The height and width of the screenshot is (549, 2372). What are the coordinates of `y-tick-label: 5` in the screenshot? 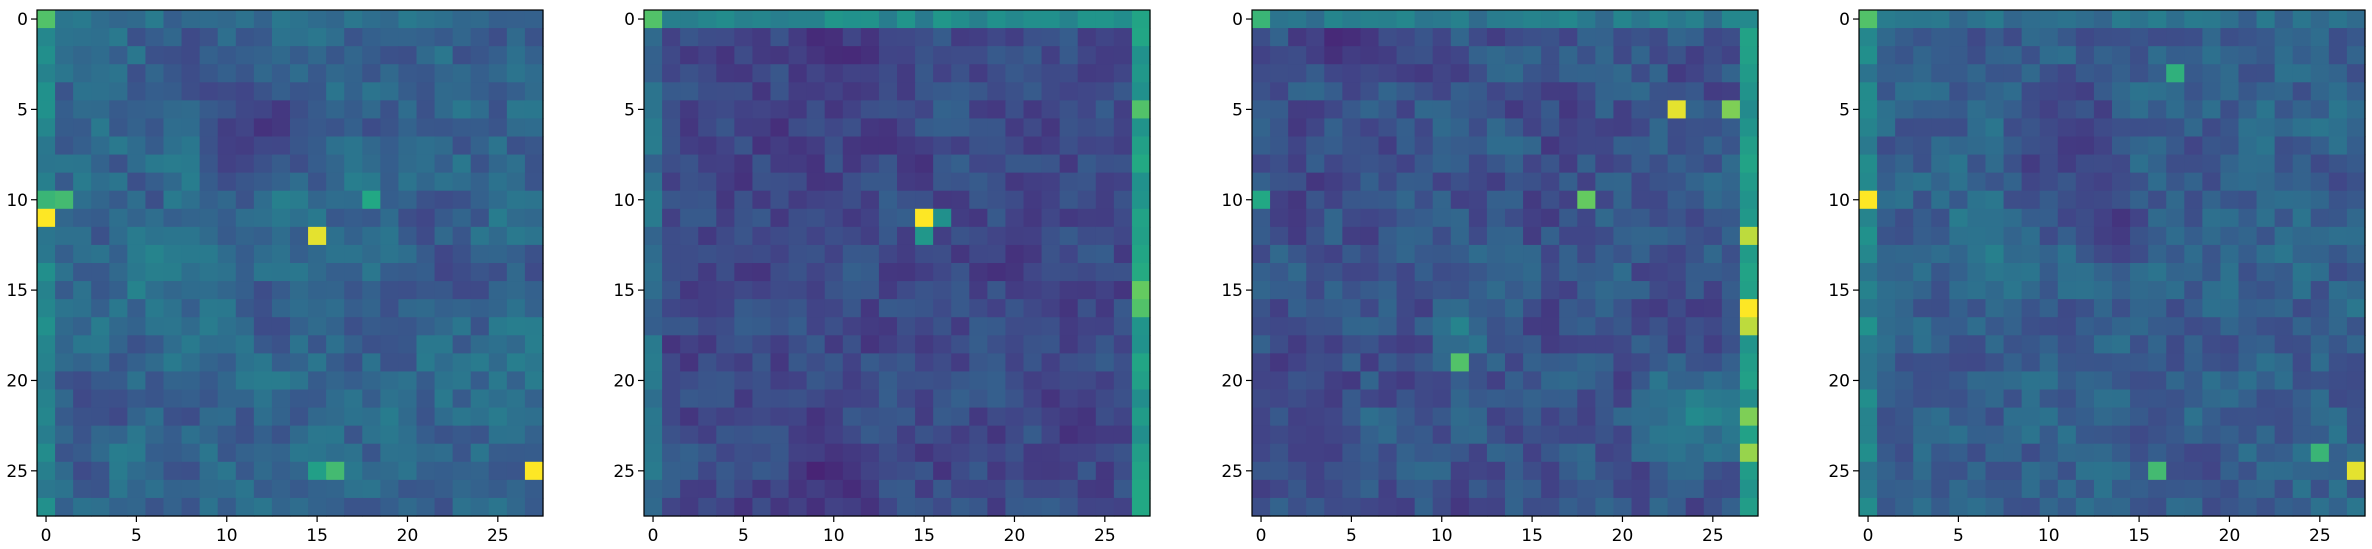 It's located at (1844, 110).